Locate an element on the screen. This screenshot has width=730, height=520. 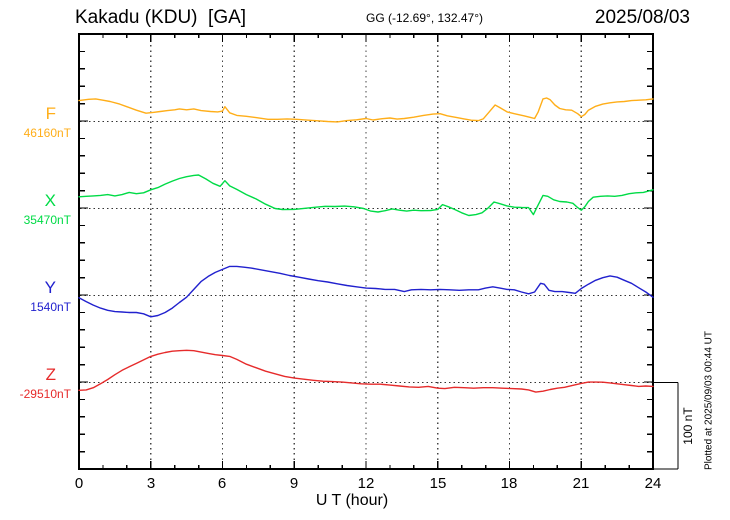
trace-Z is located at coordinates (366, 371).